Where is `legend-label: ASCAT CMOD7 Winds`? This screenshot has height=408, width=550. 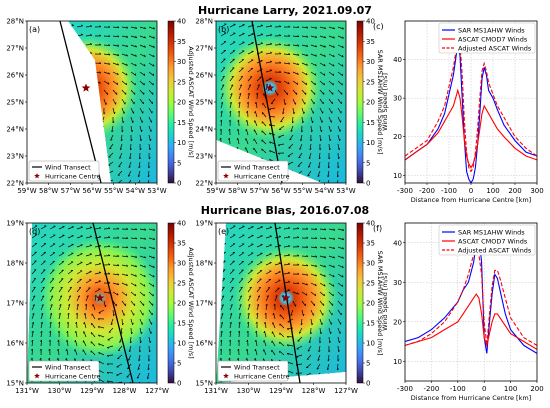 legend-label: ASCAT CMOD7 Winds is located at coordinates (493, 241).